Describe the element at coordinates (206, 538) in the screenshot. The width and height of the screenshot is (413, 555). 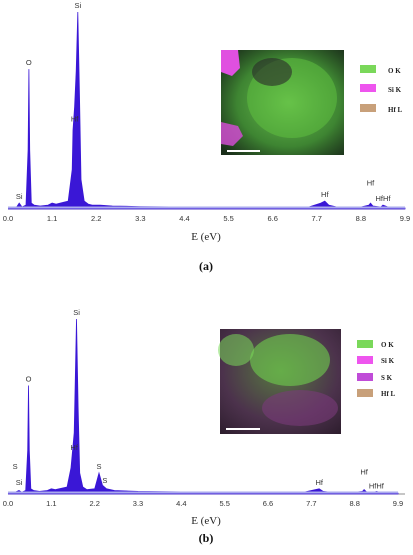
I see `panel-label-b: (b)` at that location.